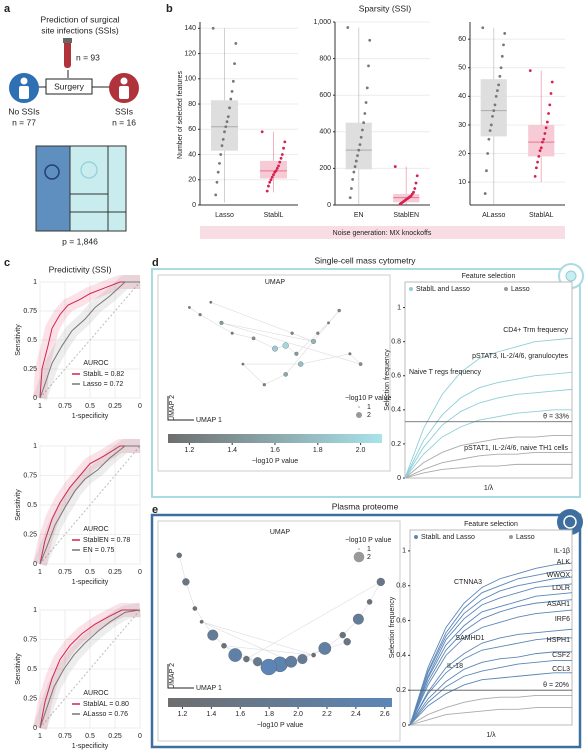 The height and width of the screenshot is (750, 588). What do you see at coordinates (516, 448) in the screenshot?
I see `curve-label: pSTAT1, IL-2/4/6, naive TH1 cells` at bounding box center [516, 448].